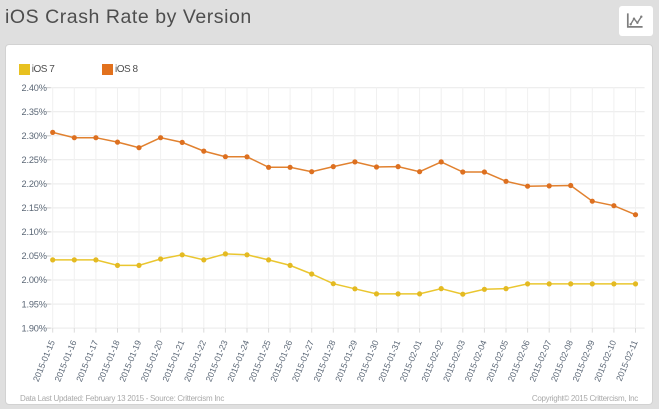 This screenshot has height=409, width=659. What do you see at coordinates (33, 256) in the screenshot?
I see `svg-text: 2.05%` at bounding box center [33, 256].